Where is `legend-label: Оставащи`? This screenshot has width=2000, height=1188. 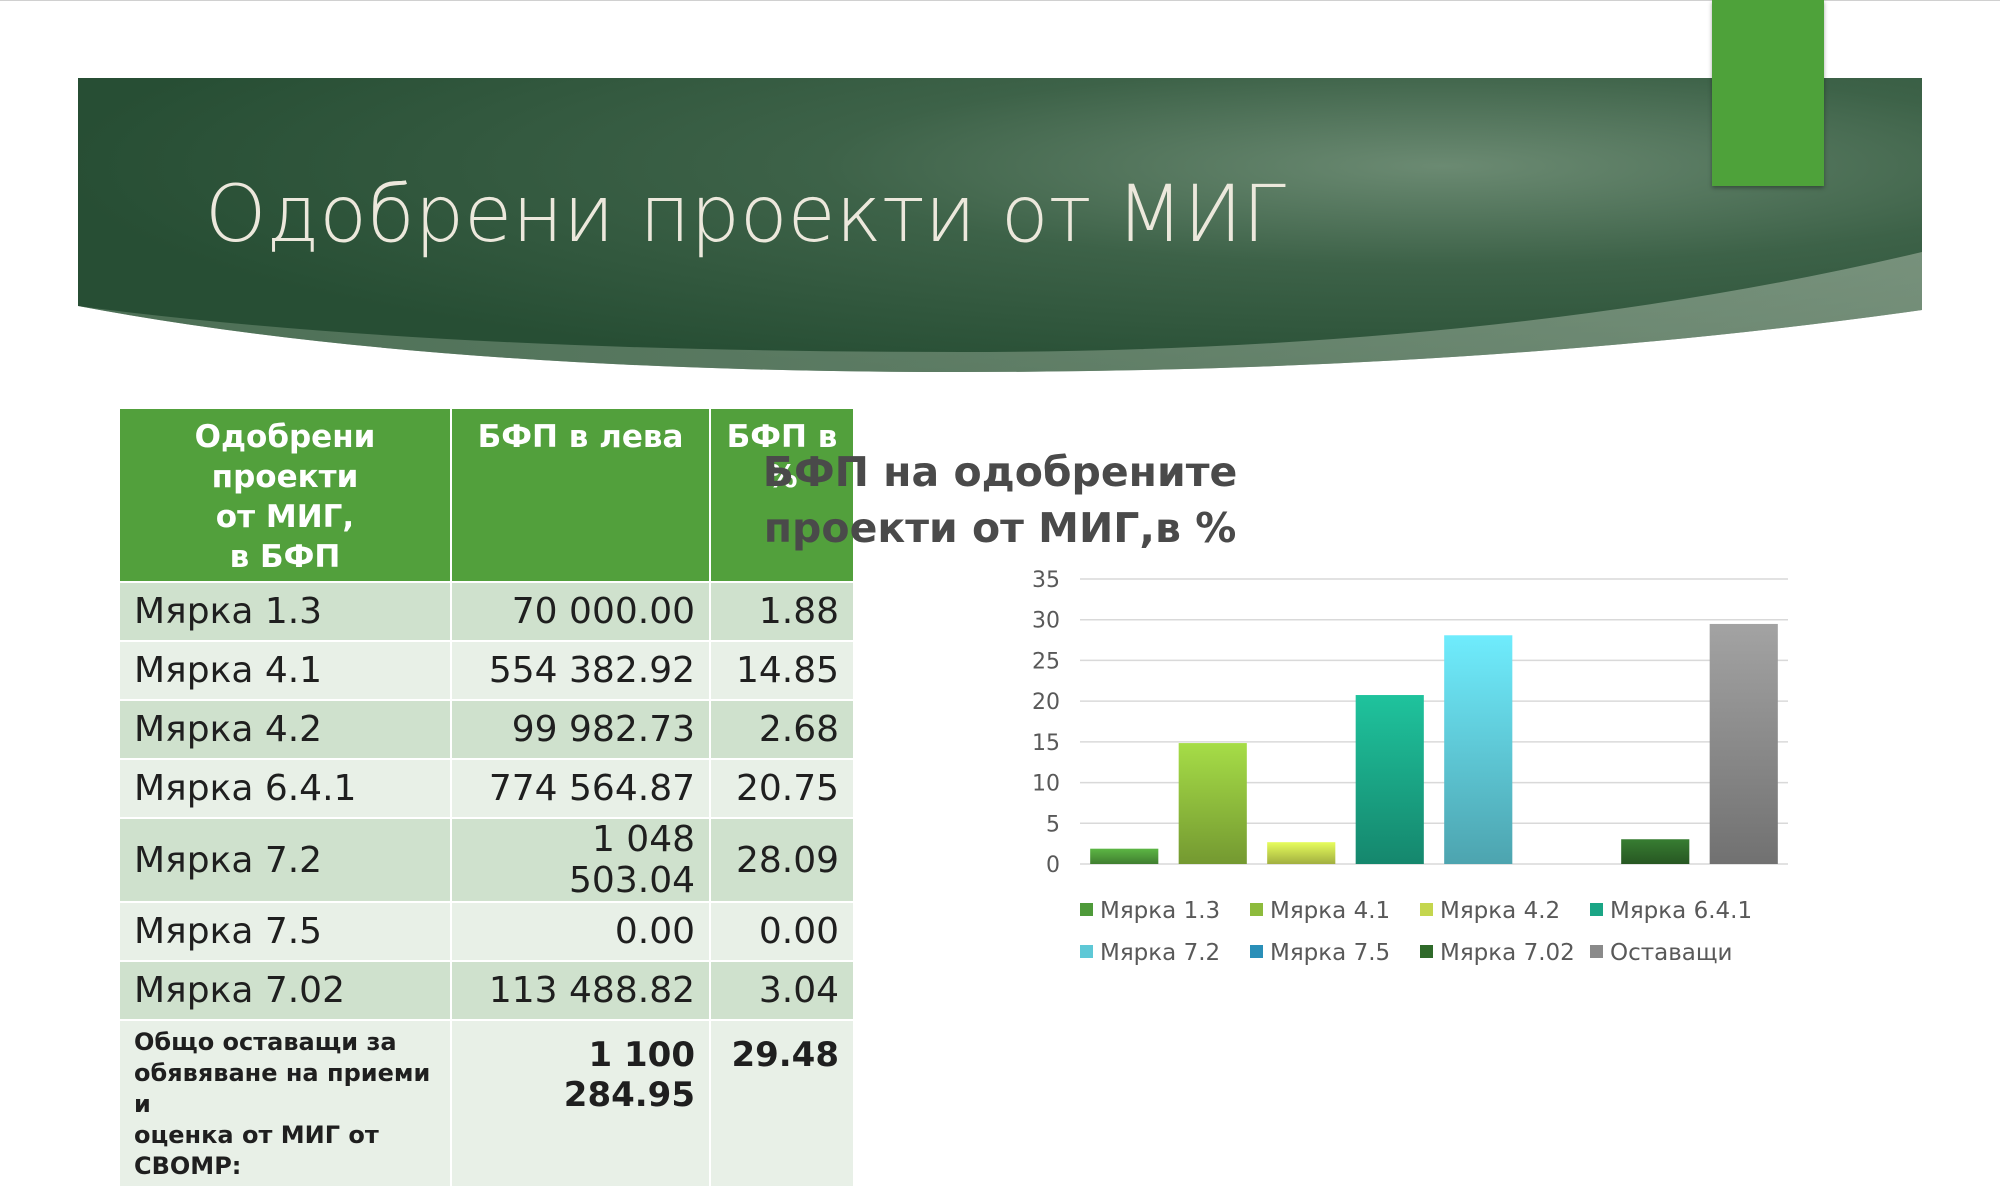
legend-label: Оставащи is located at coordinates (1671, 953).